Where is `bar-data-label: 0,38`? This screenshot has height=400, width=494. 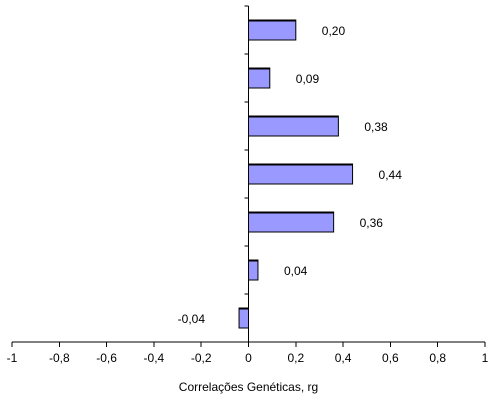
bar-data-label: 0,38 is located at coordinates (376, 127).